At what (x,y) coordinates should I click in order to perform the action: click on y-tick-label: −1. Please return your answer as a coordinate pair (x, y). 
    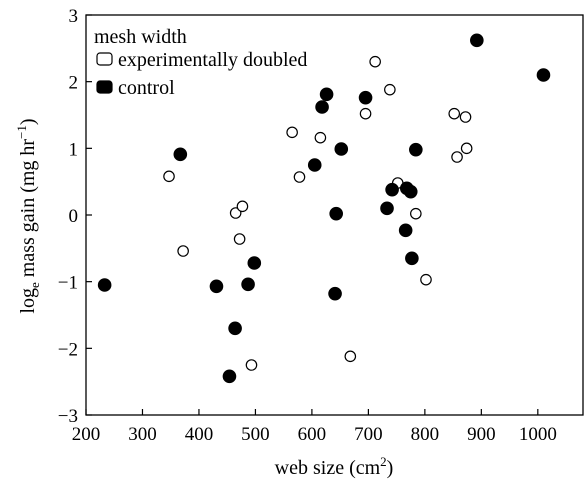
    Looking at the image, I should click on (68, 283).